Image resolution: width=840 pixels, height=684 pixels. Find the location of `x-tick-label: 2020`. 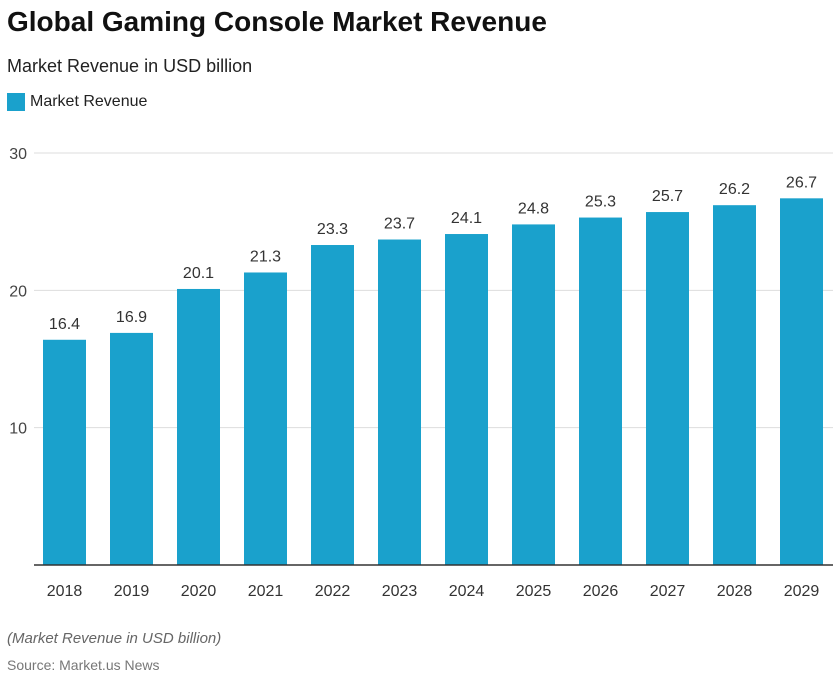

x-tick-label: 2020 is located at coordinates (199, 591).